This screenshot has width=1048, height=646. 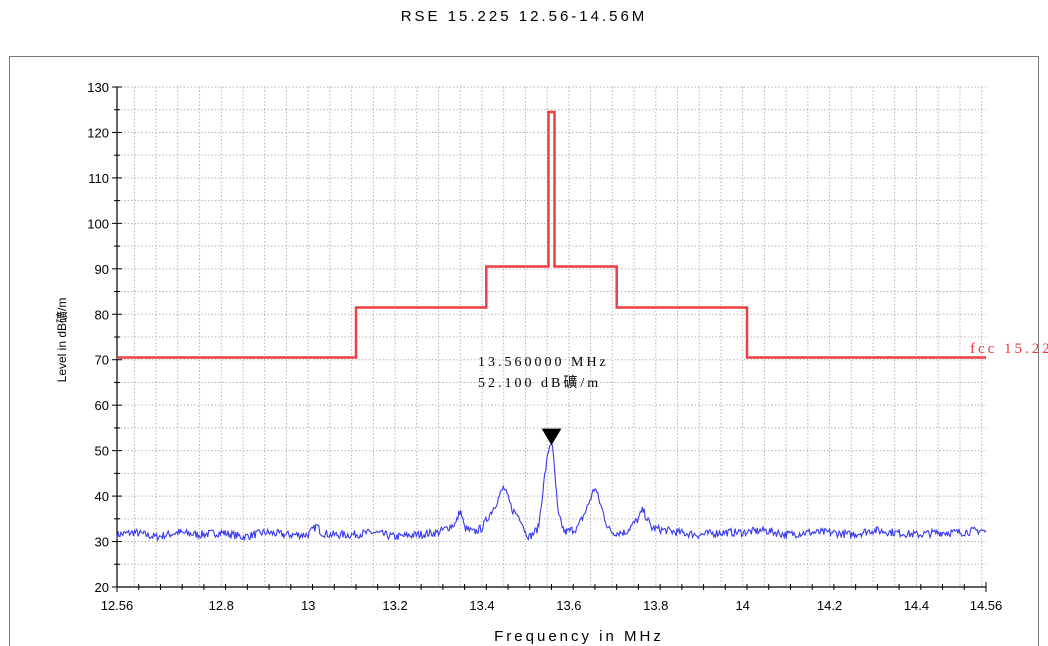 What do you see at coordinates (543, 362) in the screenshot?
I see `marker-frequency-label: 13.560000 MHz` at bounding box center [543, 362].